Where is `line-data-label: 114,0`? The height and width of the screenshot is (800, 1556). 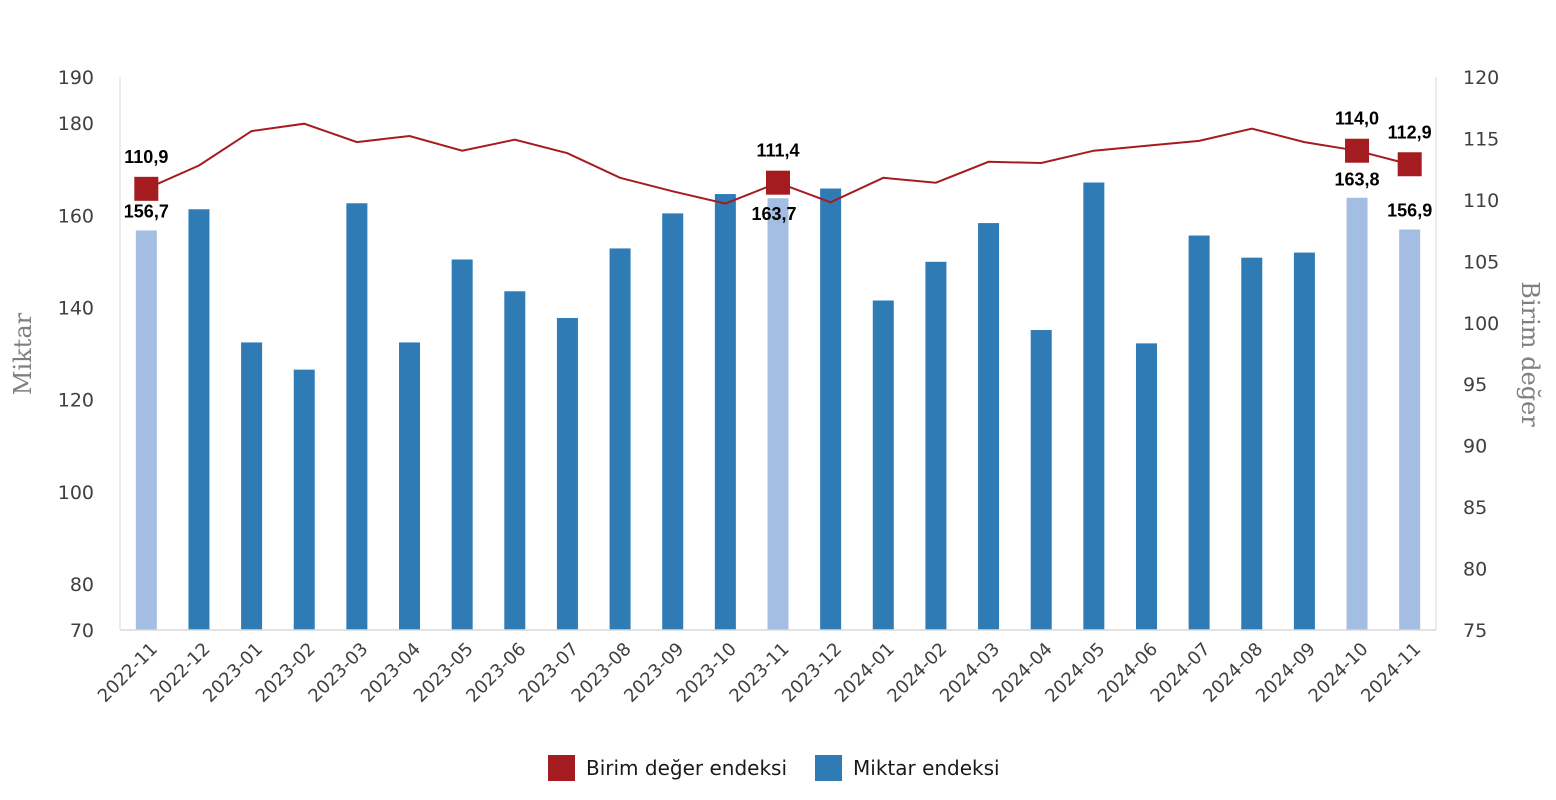
line-data-label: 114,0 is located at coordinates (1357, 119).